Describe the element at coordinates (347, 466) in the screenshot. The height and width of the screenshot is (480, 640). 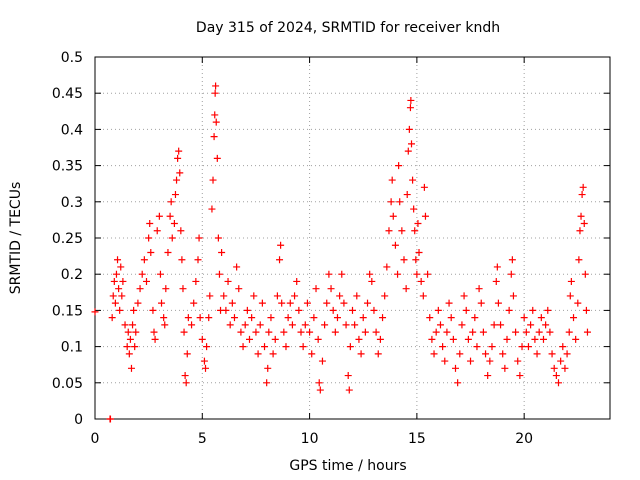
I see `x-axis-label: GPS time / hours` at that location.